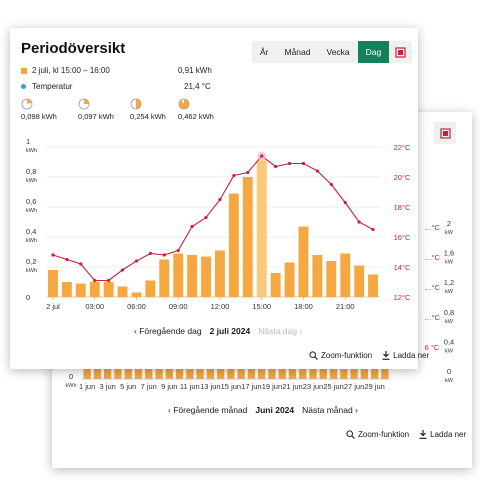 This screenshot has width=480, height=480. I want to click on pie-value-4: 0,462 kWh, so click(196, 116).